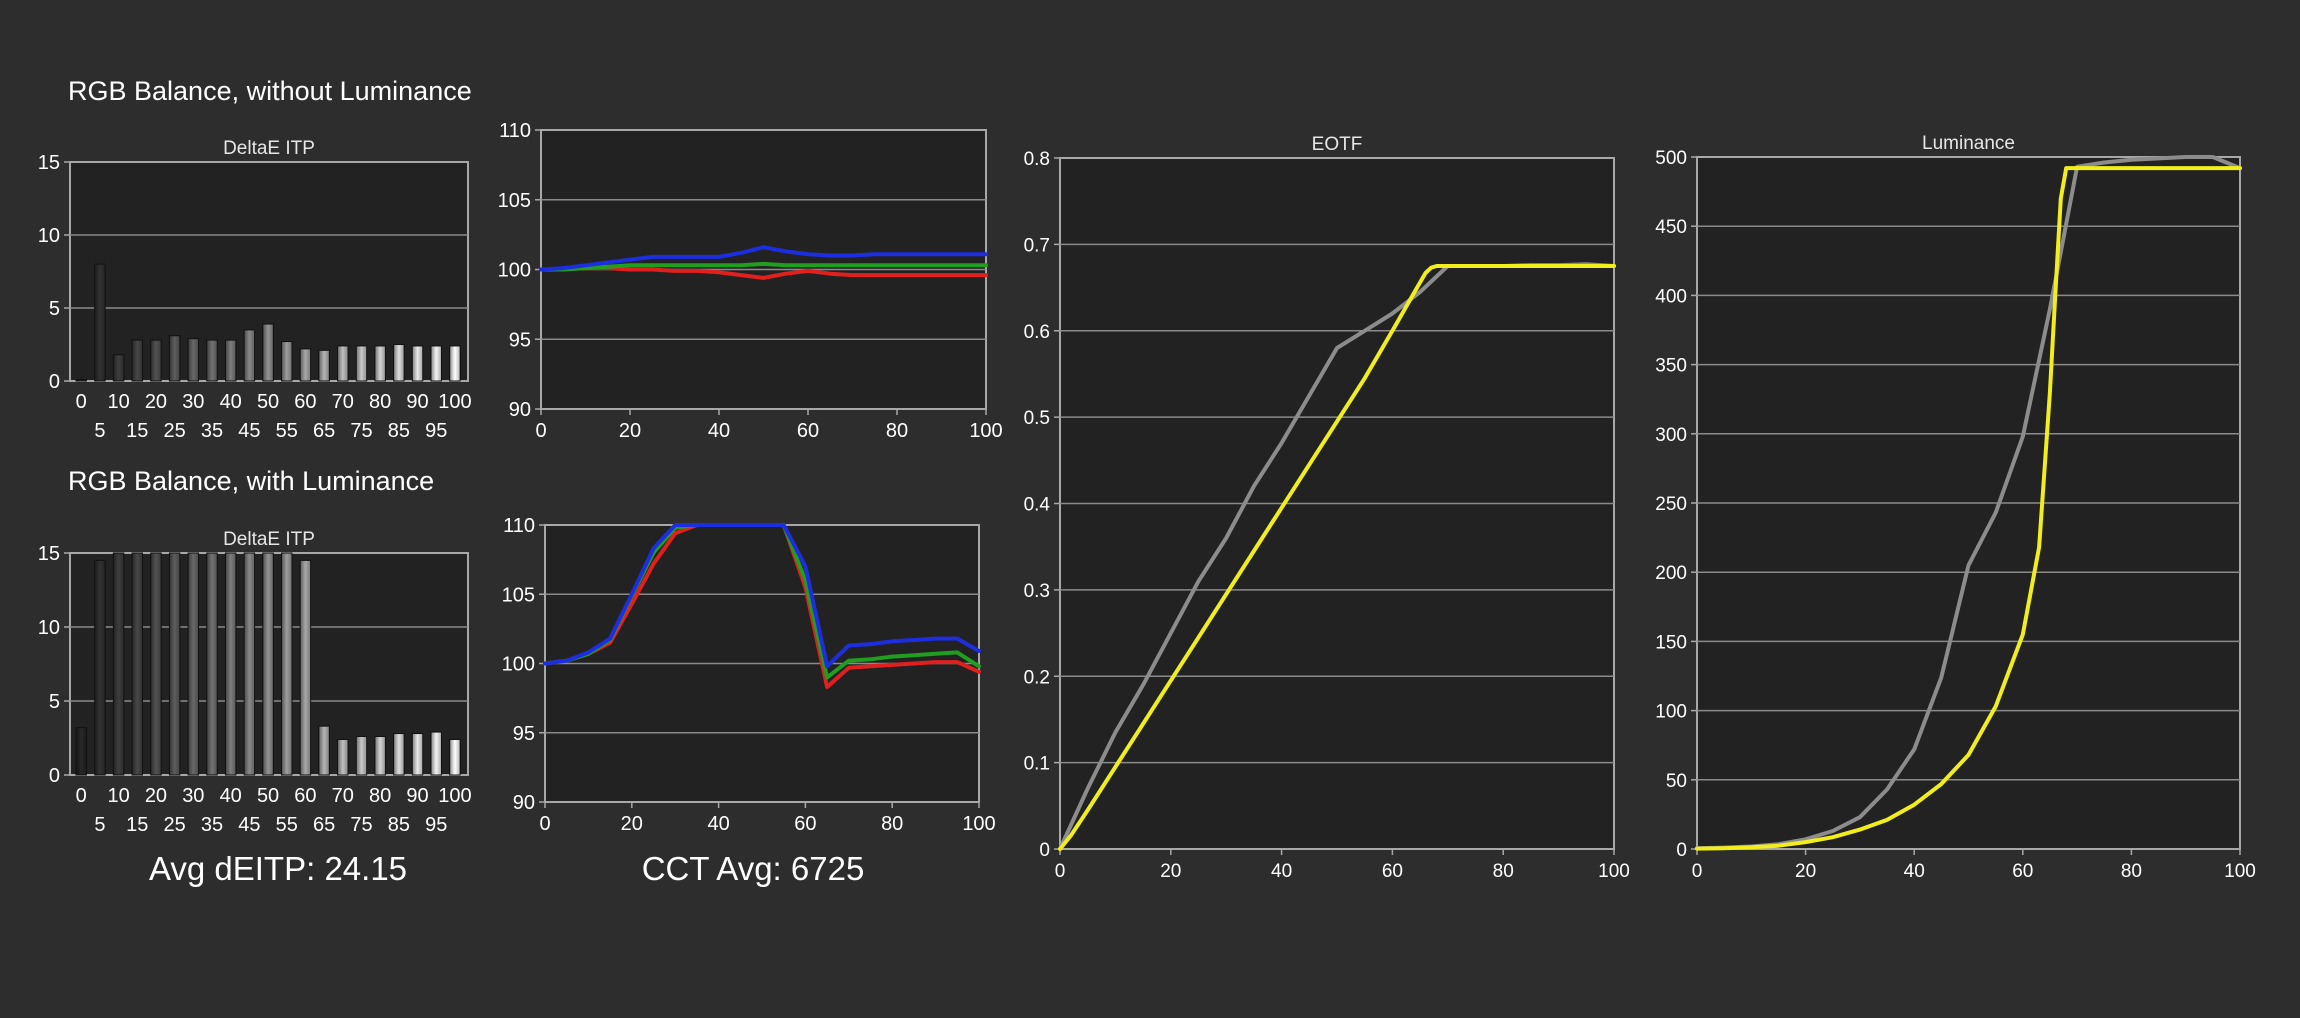 This screenshot has width=2300, height=1018. I want to click on series-line-blue, so click(762, 596).